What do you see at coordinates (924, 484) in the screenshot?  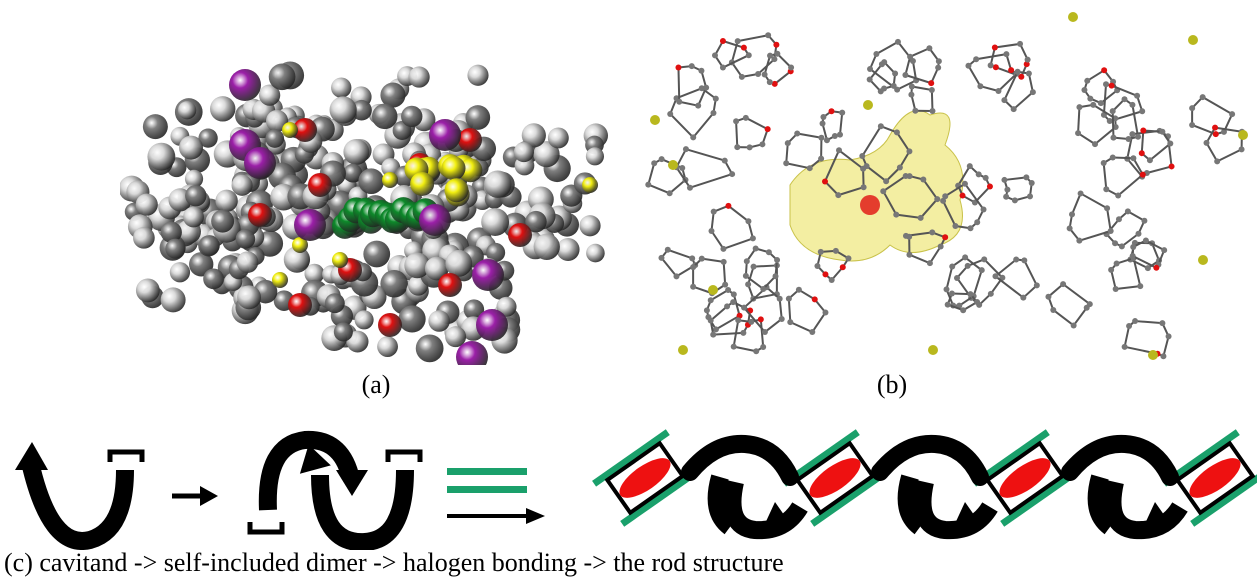 I see `rod-chain-symbol` at bounding box center [924, 484].